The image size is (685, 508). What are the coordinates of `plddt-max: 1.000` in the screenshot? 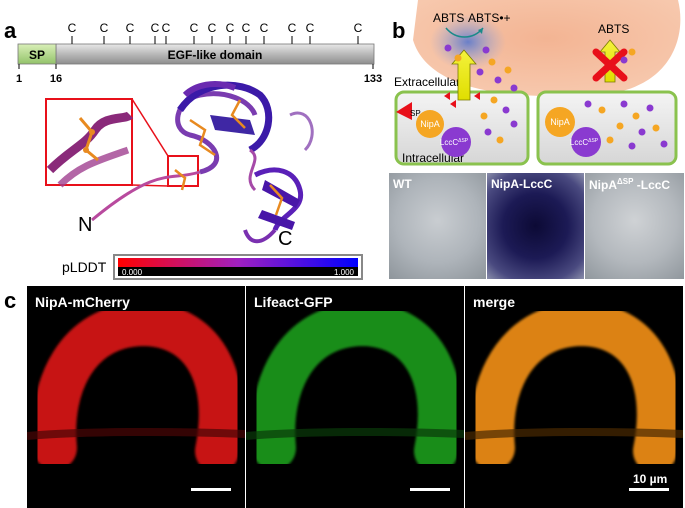 It's located at (344, 272).